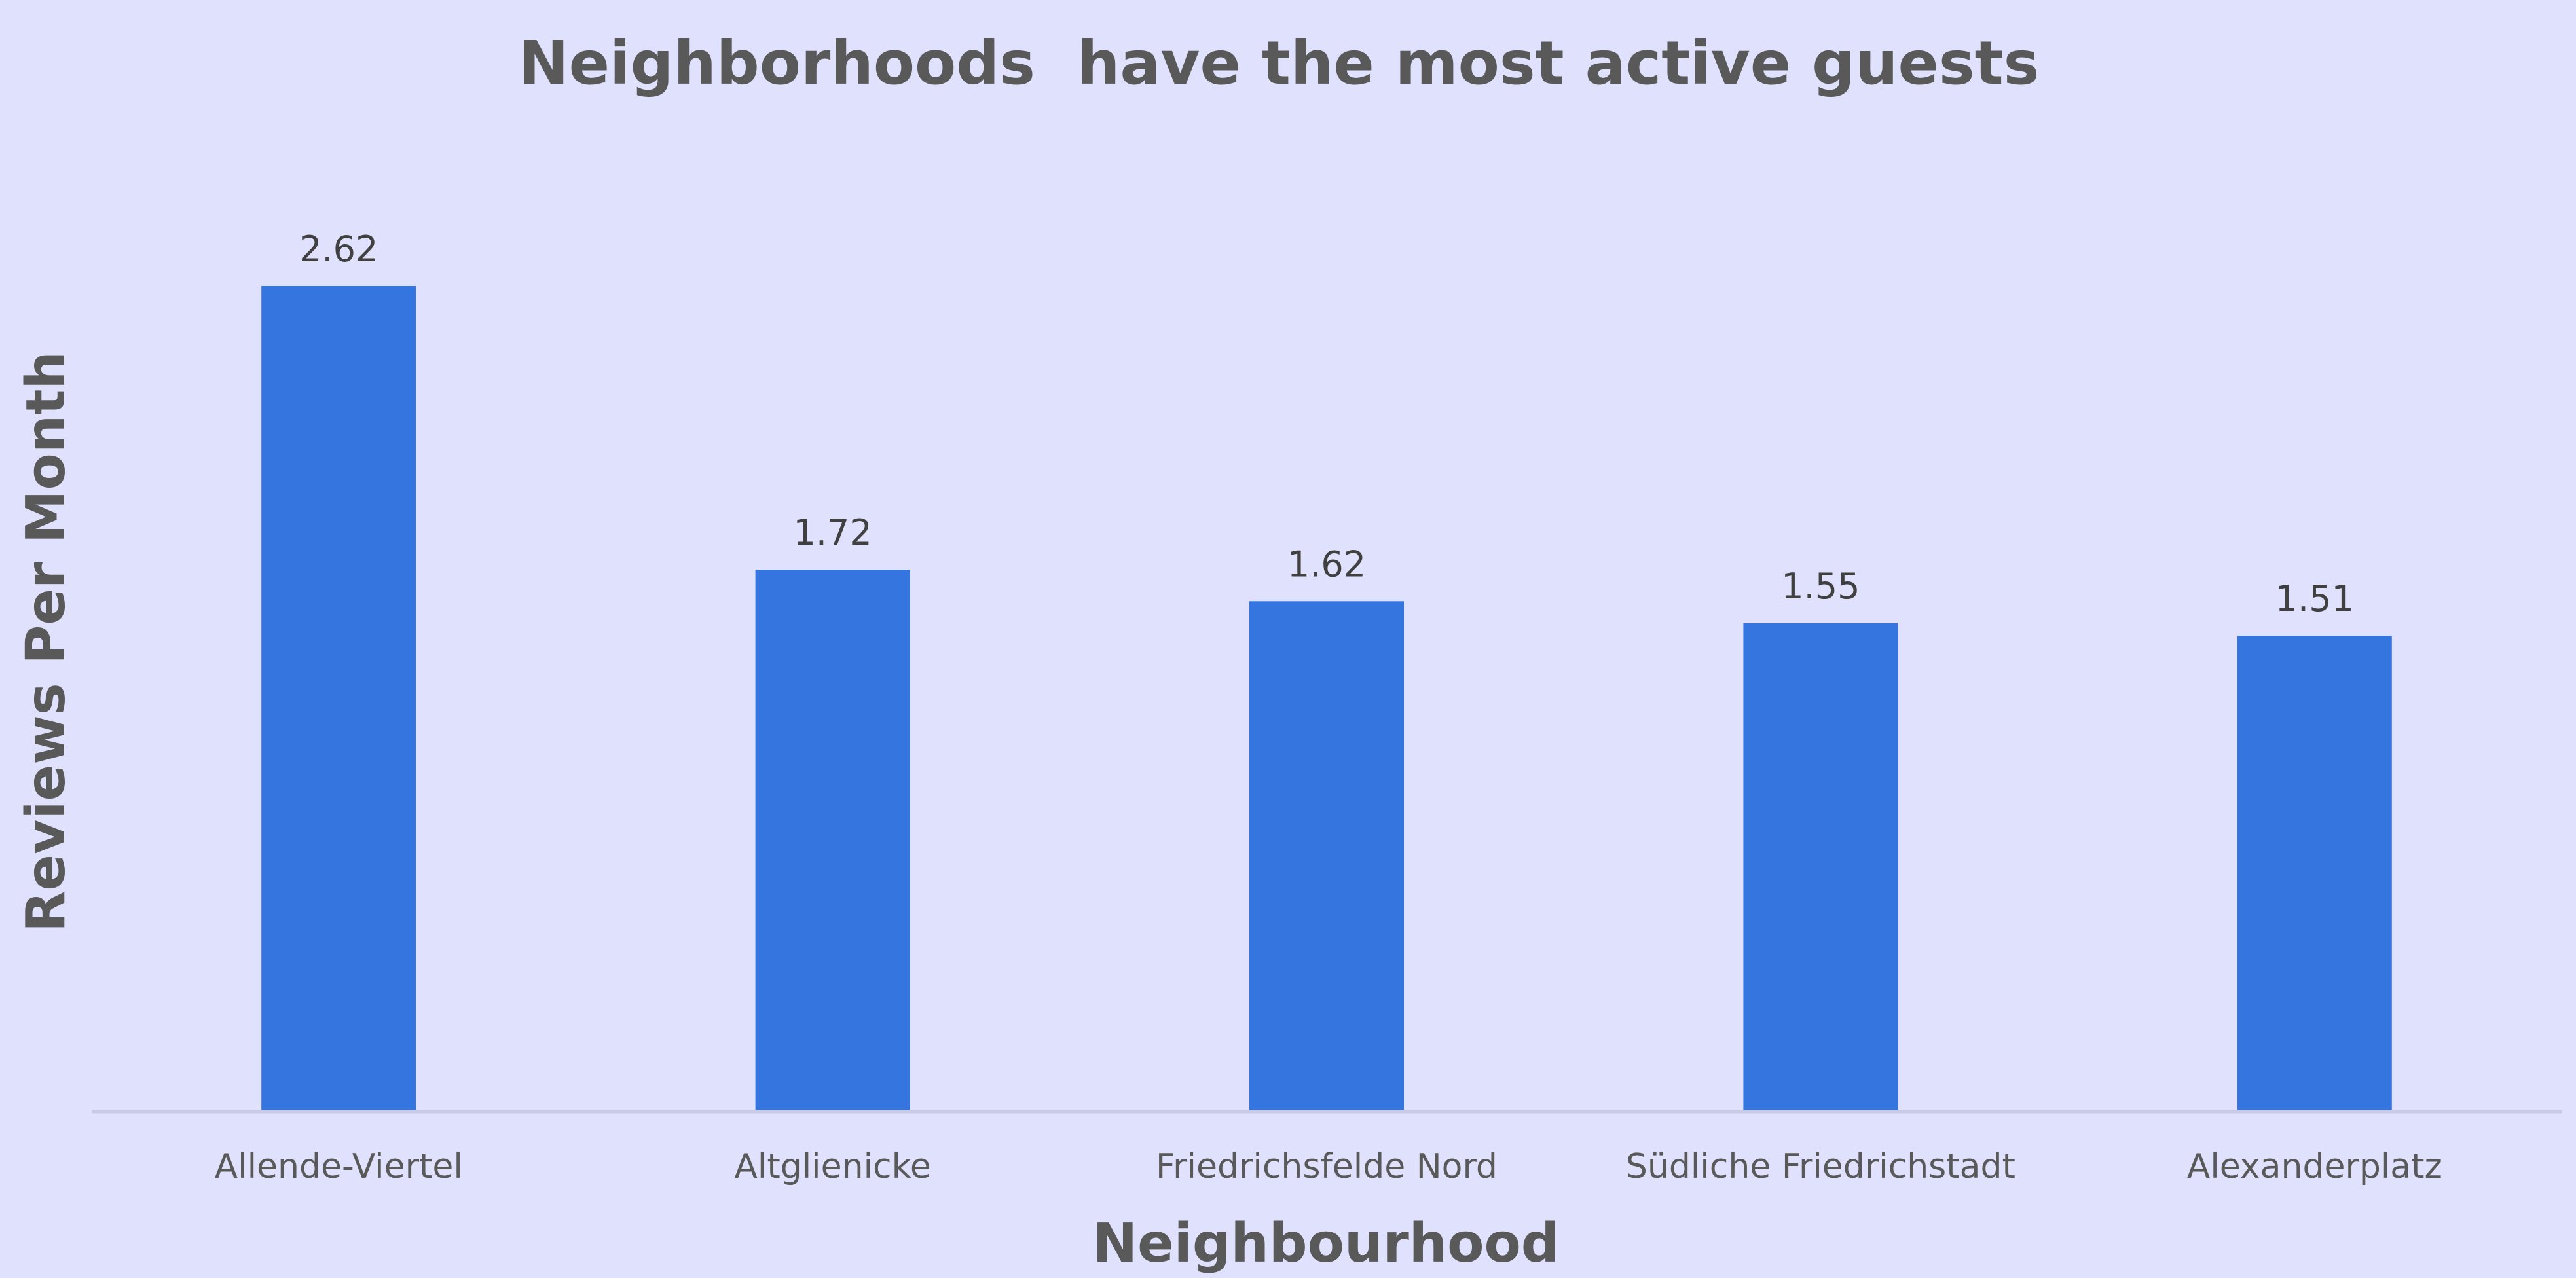 The image size is (2576, 1278). Describe the element at coordinates (833, 532) in the screenshot. I see `data-label-1: 1.72` at that location.